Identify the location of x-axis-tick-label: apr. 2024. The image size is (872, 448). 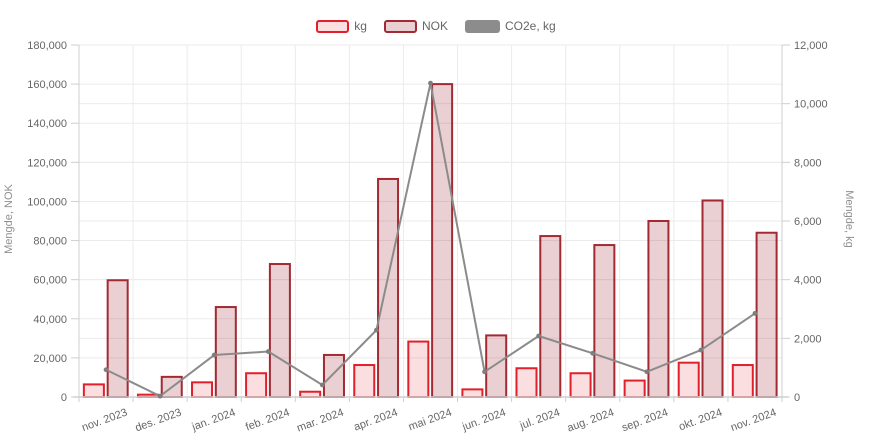
(375, 420).